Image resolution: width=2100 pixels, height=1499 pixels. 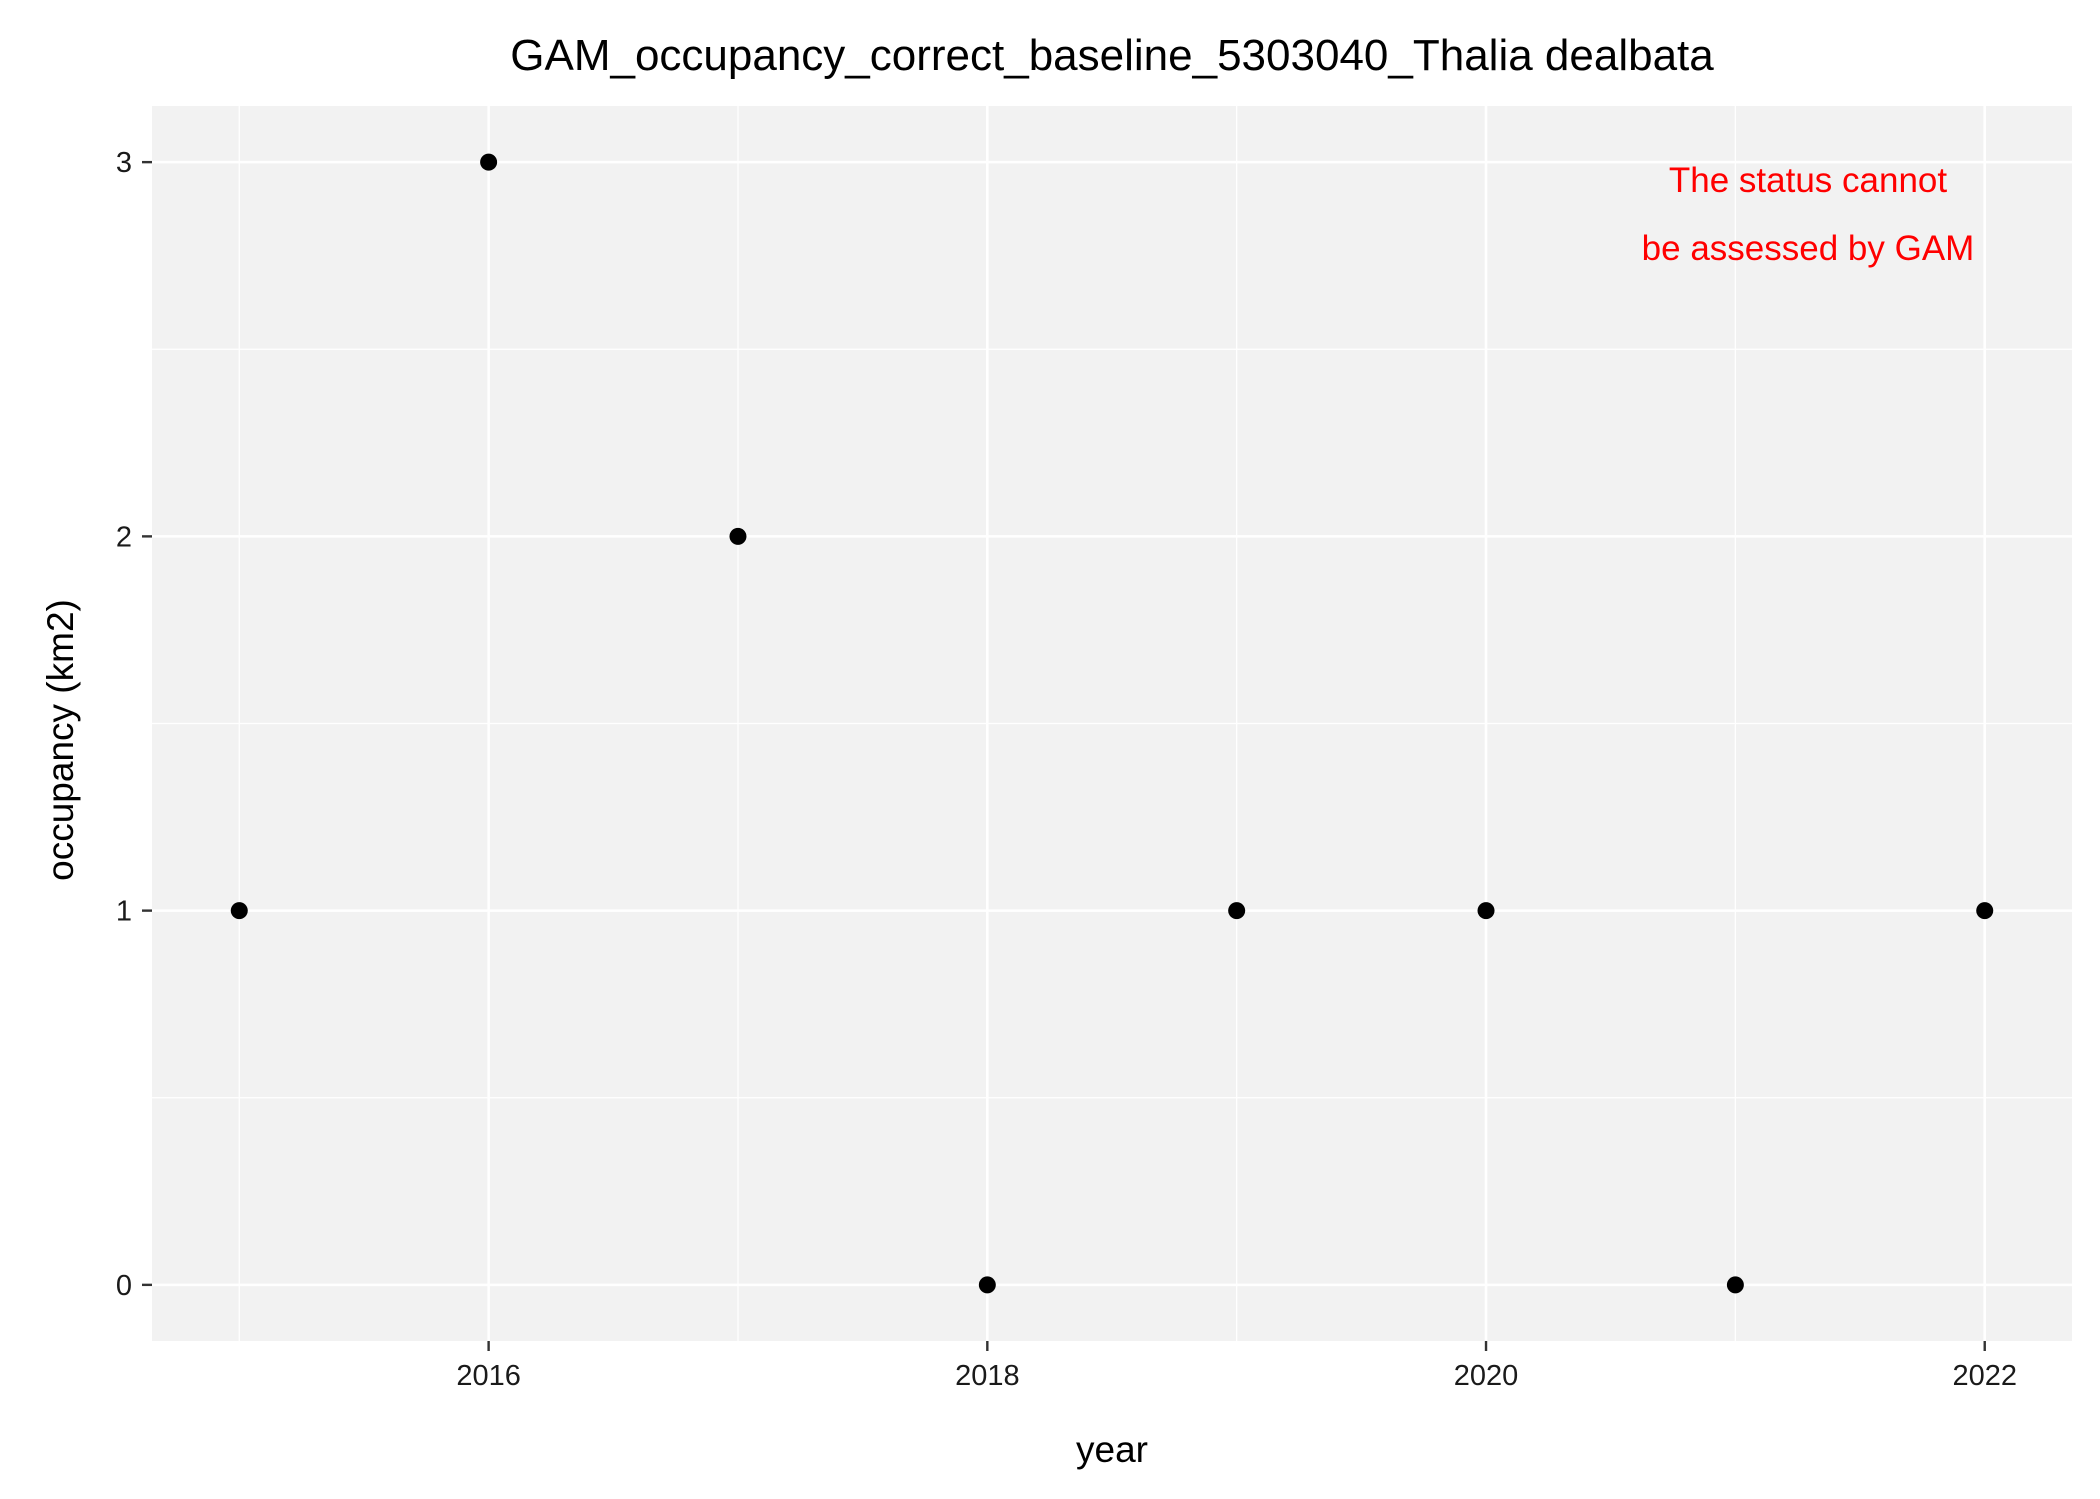 I want to click on x-tick-label: 2020, so click(x=1486, y=1376).